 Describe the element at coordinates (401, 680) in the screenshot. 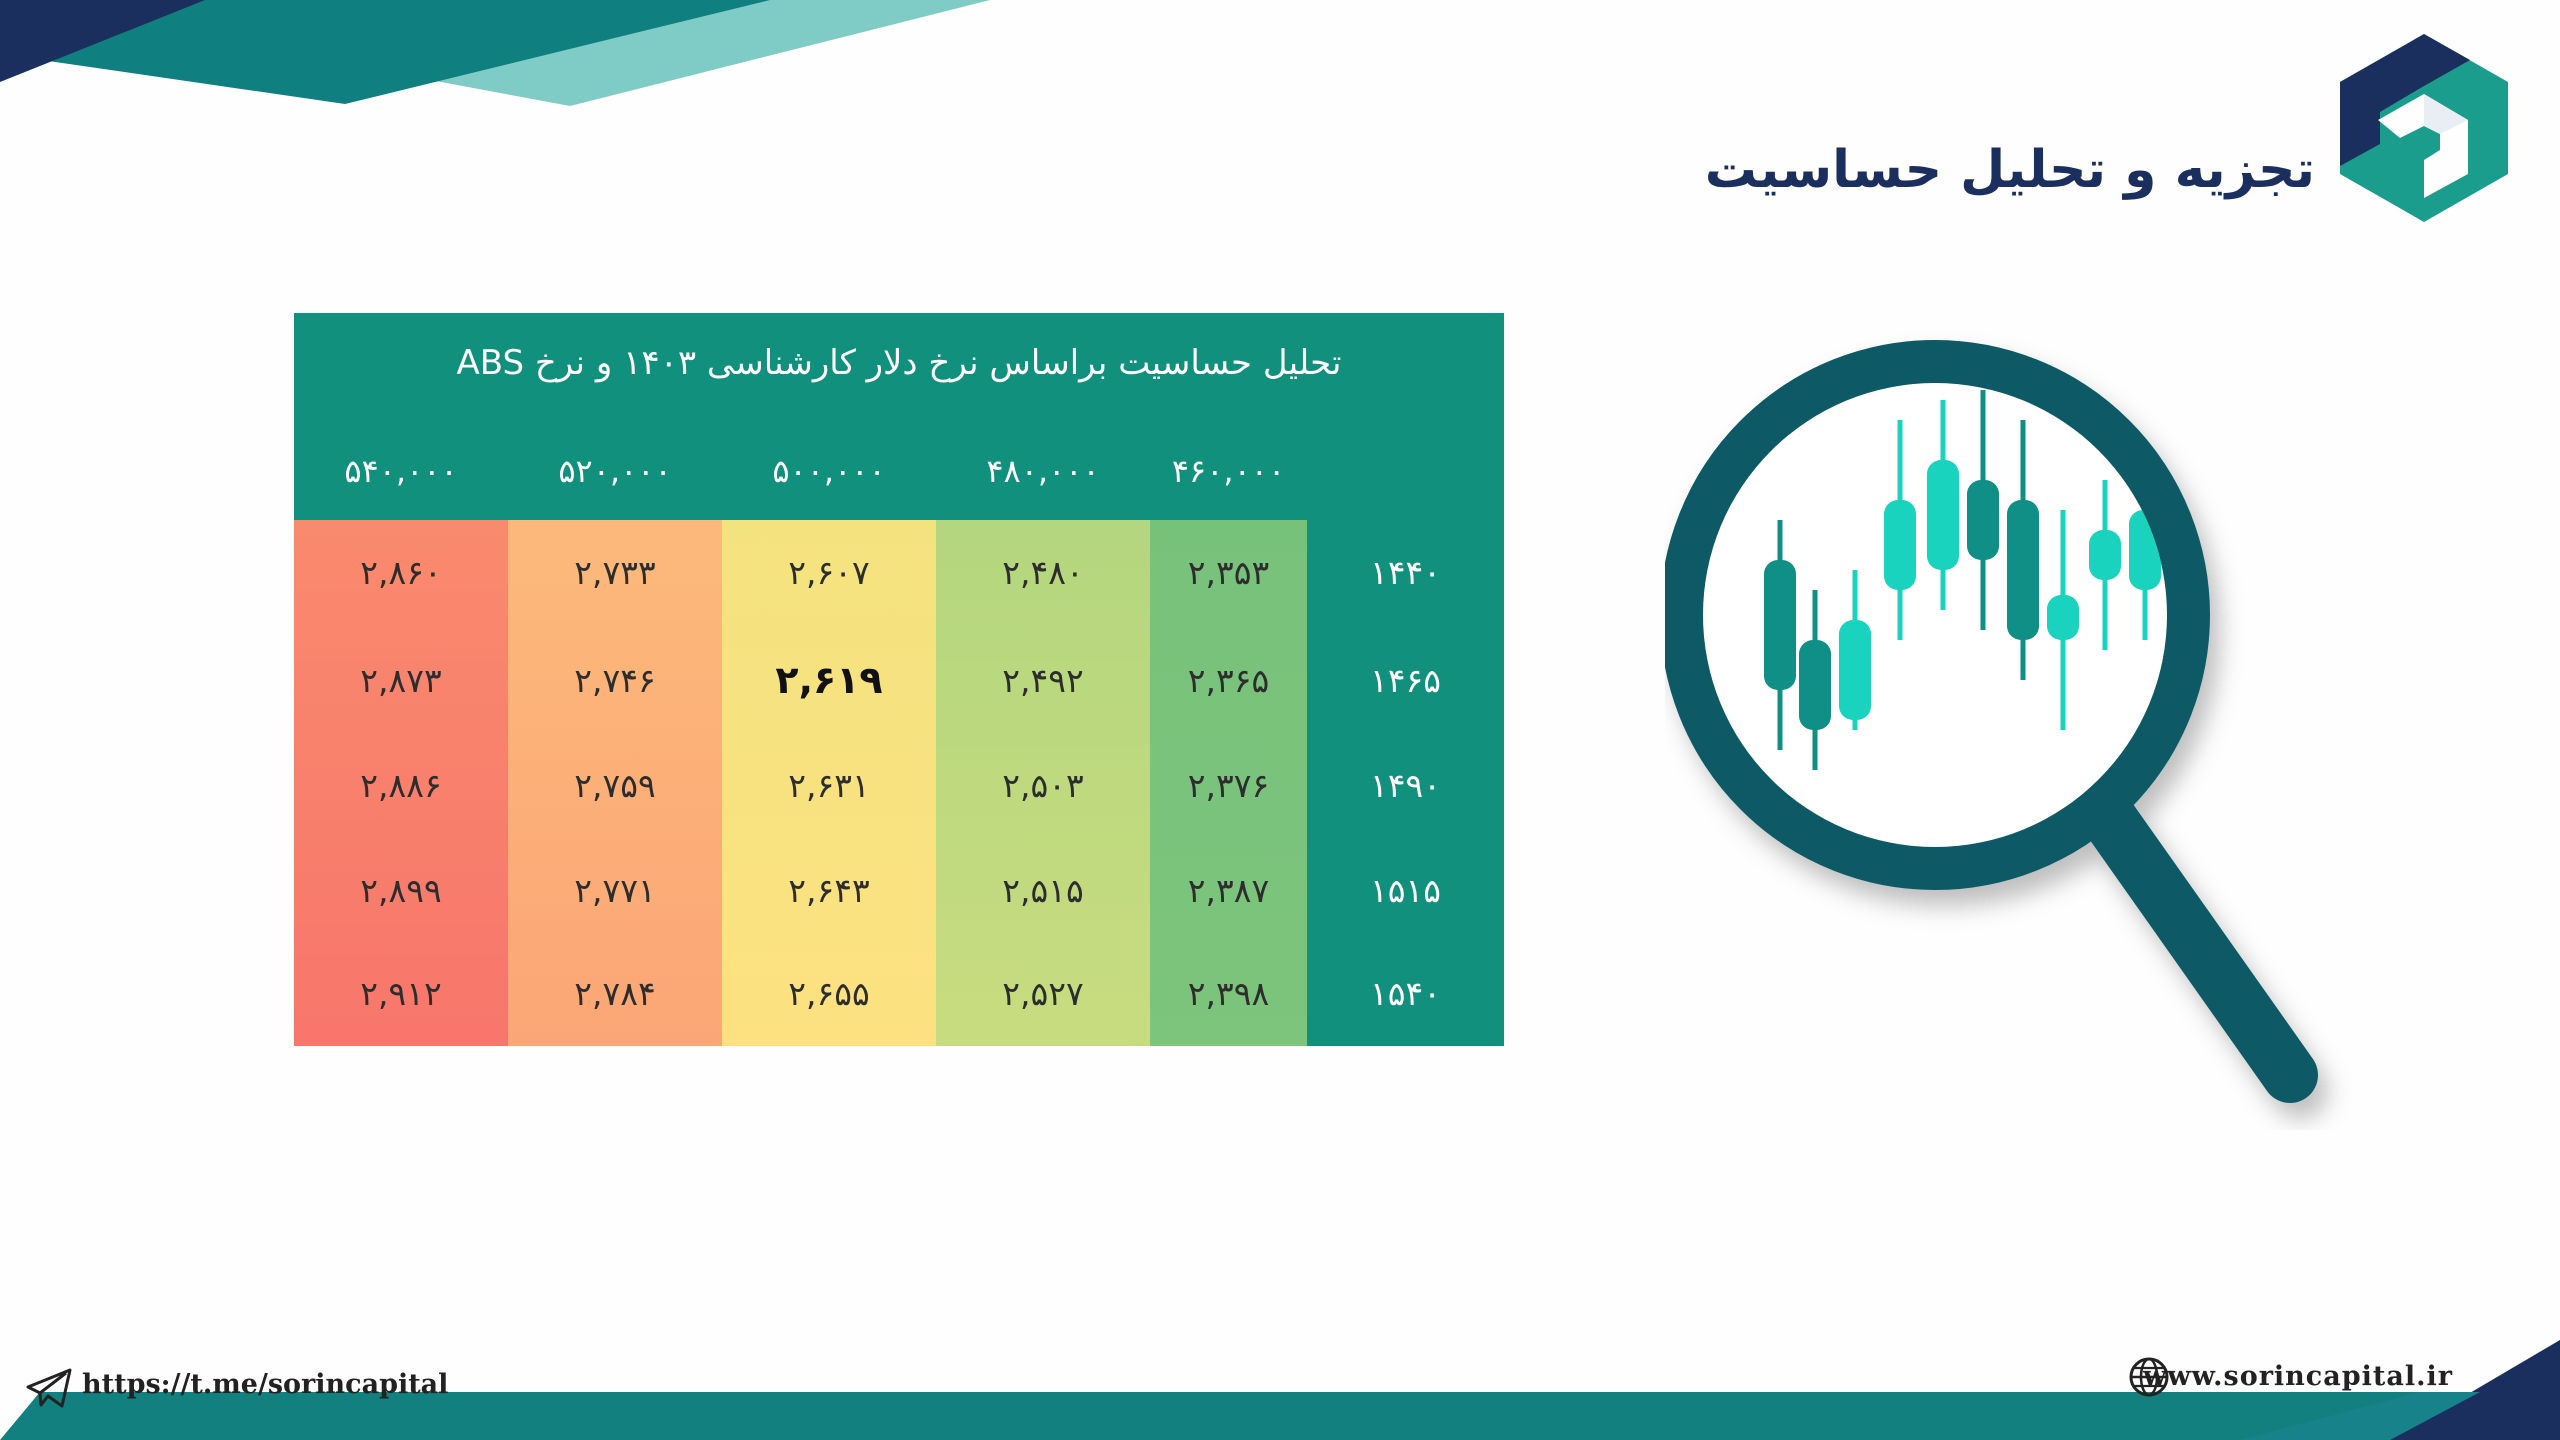

I see `table-cell: ۲,۸۷۳` at that location.